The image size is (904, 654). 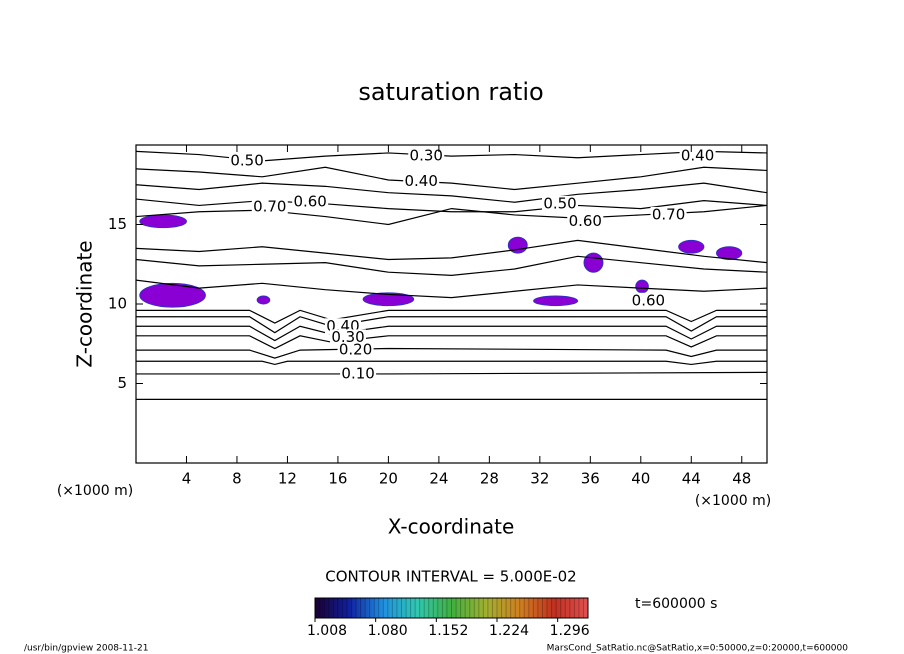 I want to click on x-tick-label: 4, so click(x=187, y=479).